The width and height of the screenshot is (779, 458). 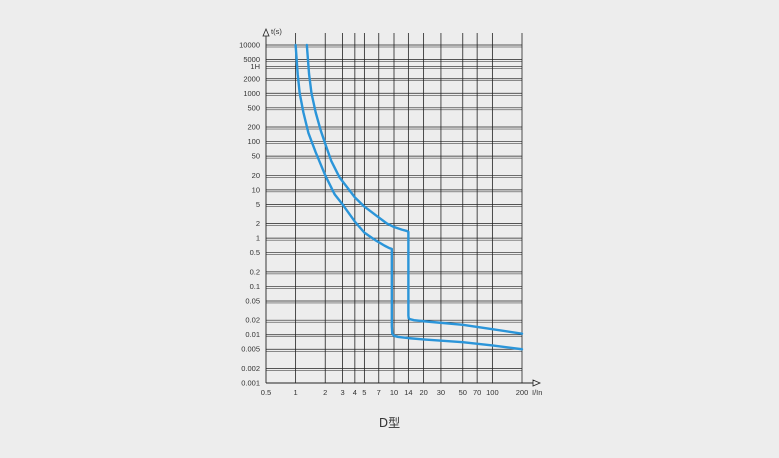 I want to click on x-tick-label: 3, so click(x=342, y=392).